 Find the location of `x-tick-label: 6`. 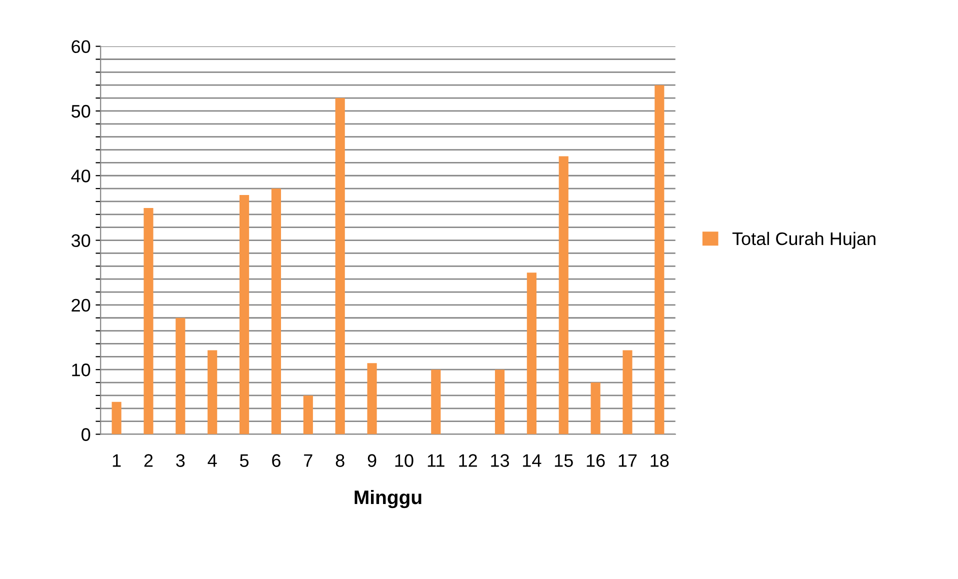

x-tick-label: 6 is located at coordinates (276, 460).